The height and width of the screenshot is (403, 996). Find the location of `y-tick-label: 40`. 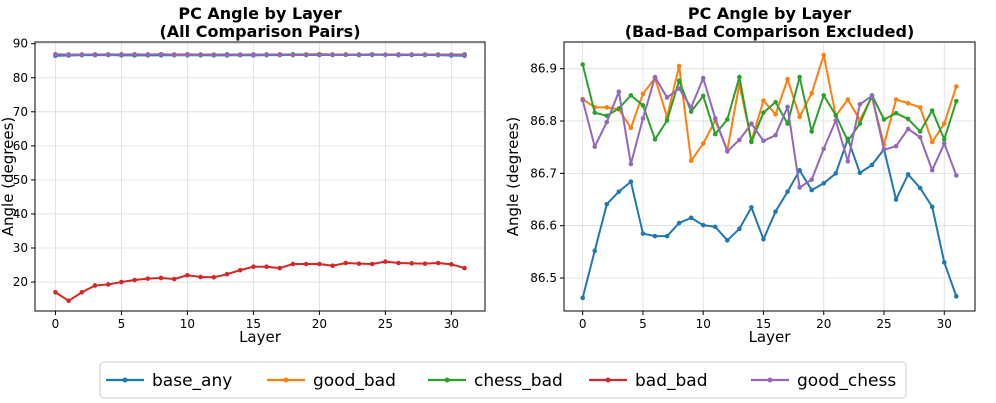

y-tick-label: 40 is located at coordinates (20, 214).